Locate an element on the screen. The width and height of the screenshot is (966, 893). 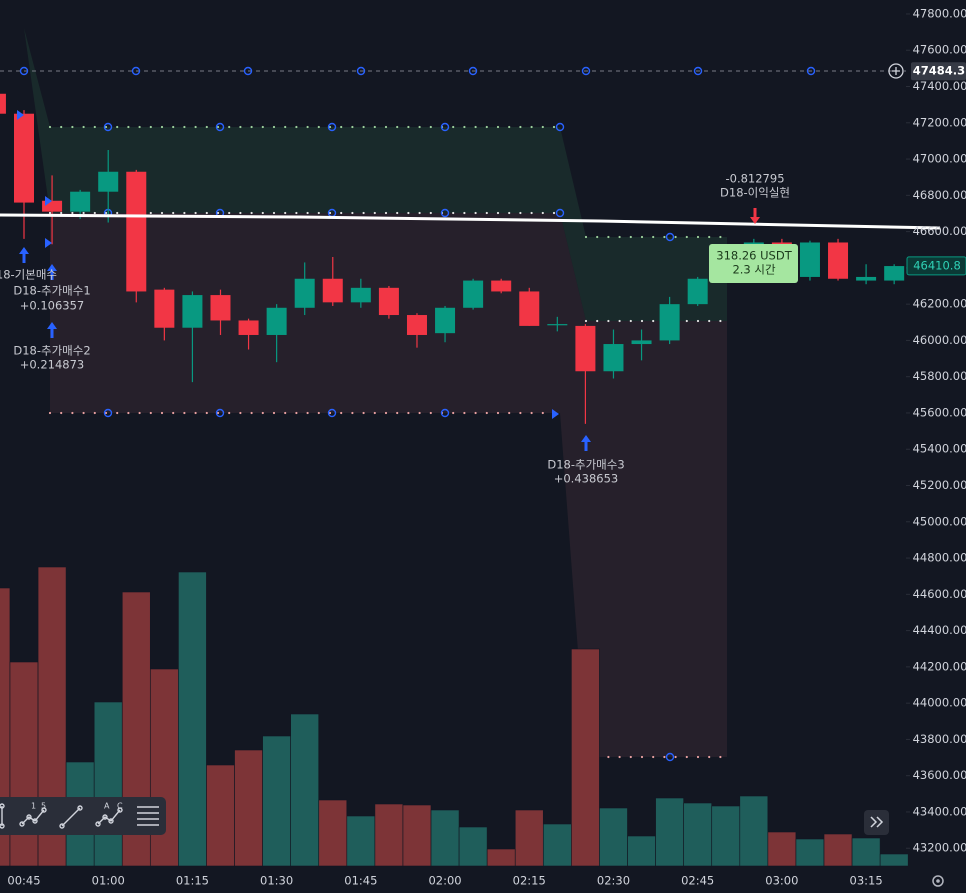
toolbar-label: 5 is located at coordinates (43, 806).